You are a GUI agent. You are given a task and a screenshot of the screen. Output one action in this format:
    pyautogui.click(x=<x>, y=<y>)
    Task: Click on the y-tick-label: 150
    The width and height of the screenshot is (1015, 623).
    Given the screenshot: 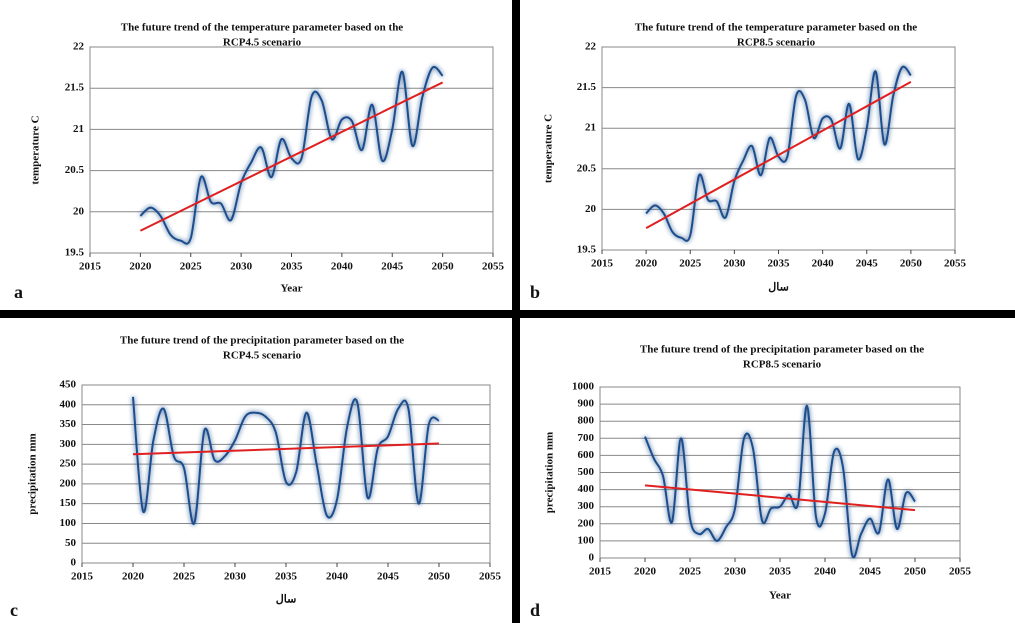 What is the action you would take?
    pyautogui.click(x=68, y=503)
    